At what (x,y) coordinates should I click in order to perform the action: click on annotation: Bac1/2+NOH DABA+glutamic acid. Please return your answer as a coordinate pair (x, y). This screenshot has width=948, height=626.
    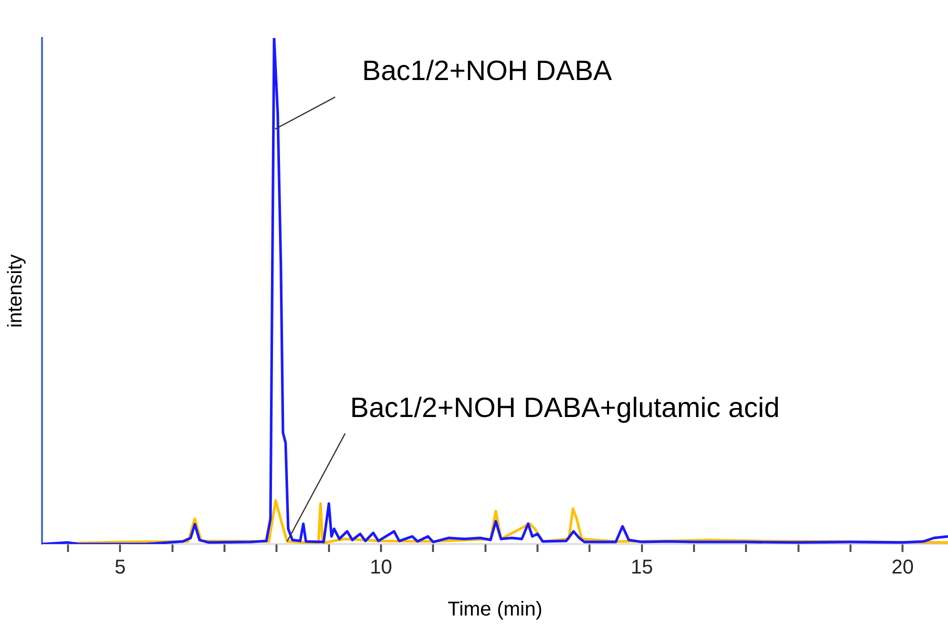
    Looking at the image, I should click on (565, 408).